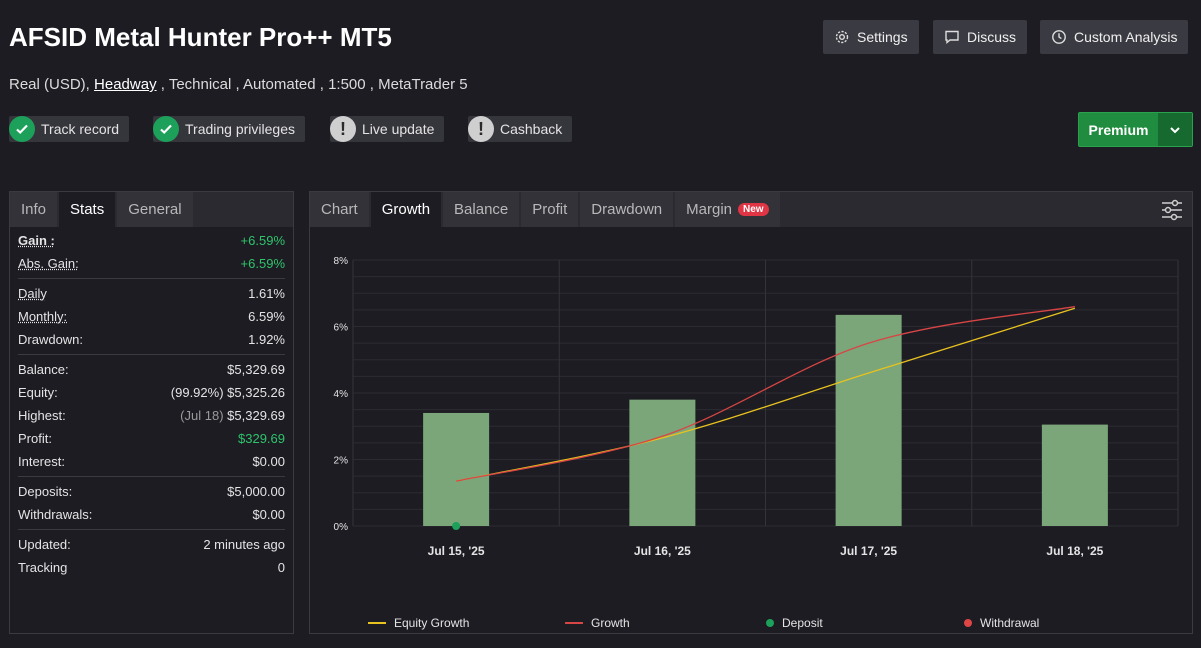  Describe the element at coordinates (151, 461) in the screenshot. I see `stat-interest: Interest: $0.00` at that location.